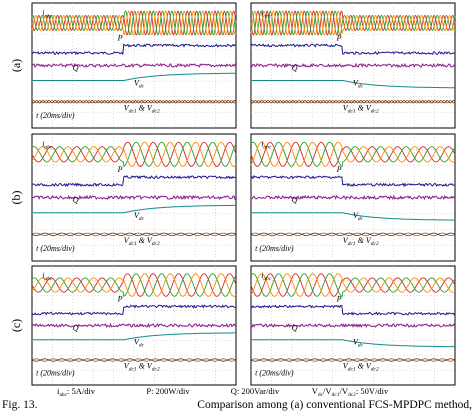  Describe the element at coordinates (372, 391) in the screenshot. I see `text-part: : 50V/div` at that location.